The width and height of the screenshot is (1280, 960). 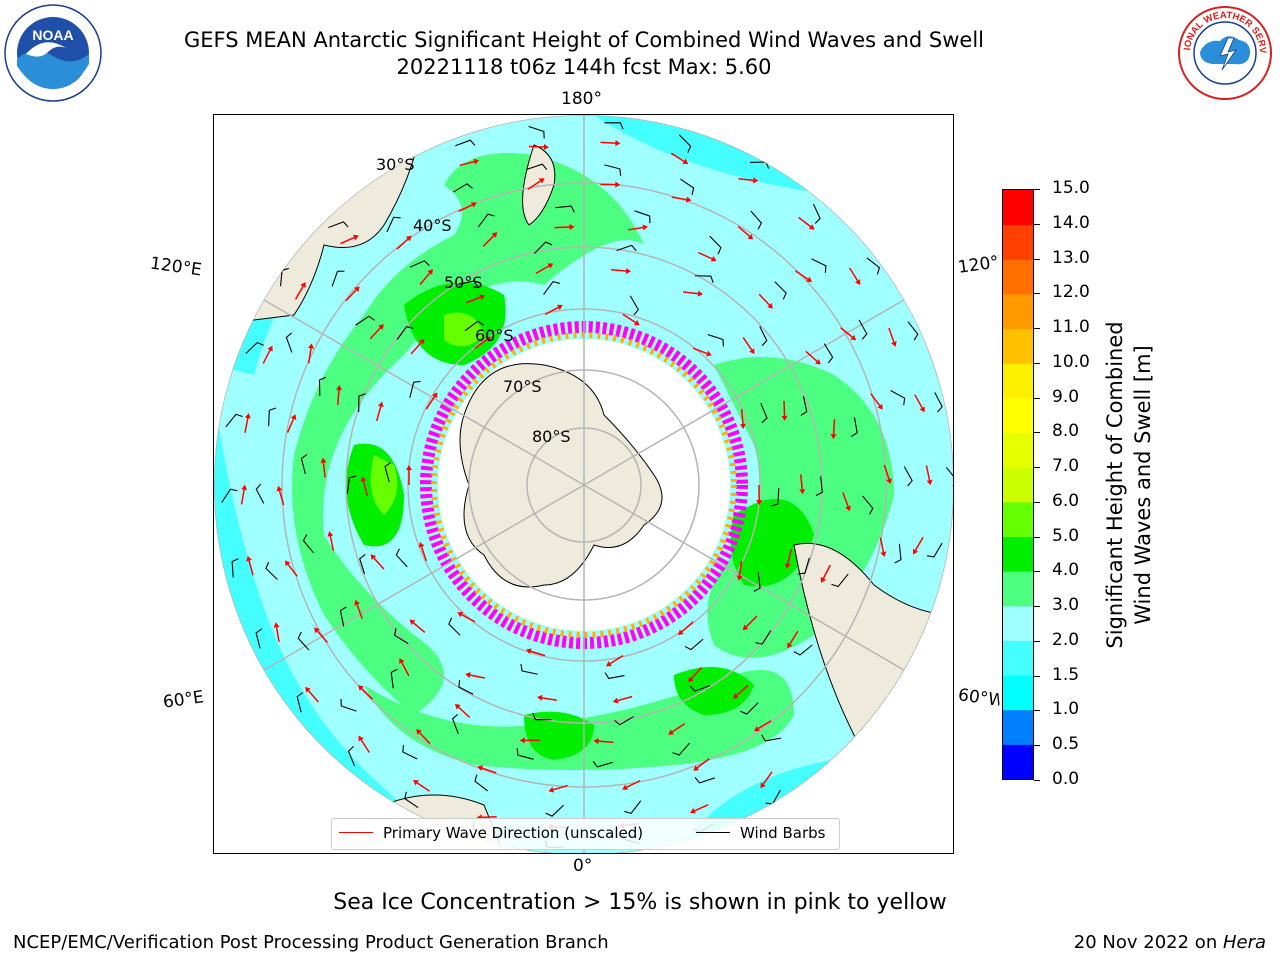 I want to click on nws-logo: NATIONAL WEATHER SERVICE, so click(x=1223, y=51).